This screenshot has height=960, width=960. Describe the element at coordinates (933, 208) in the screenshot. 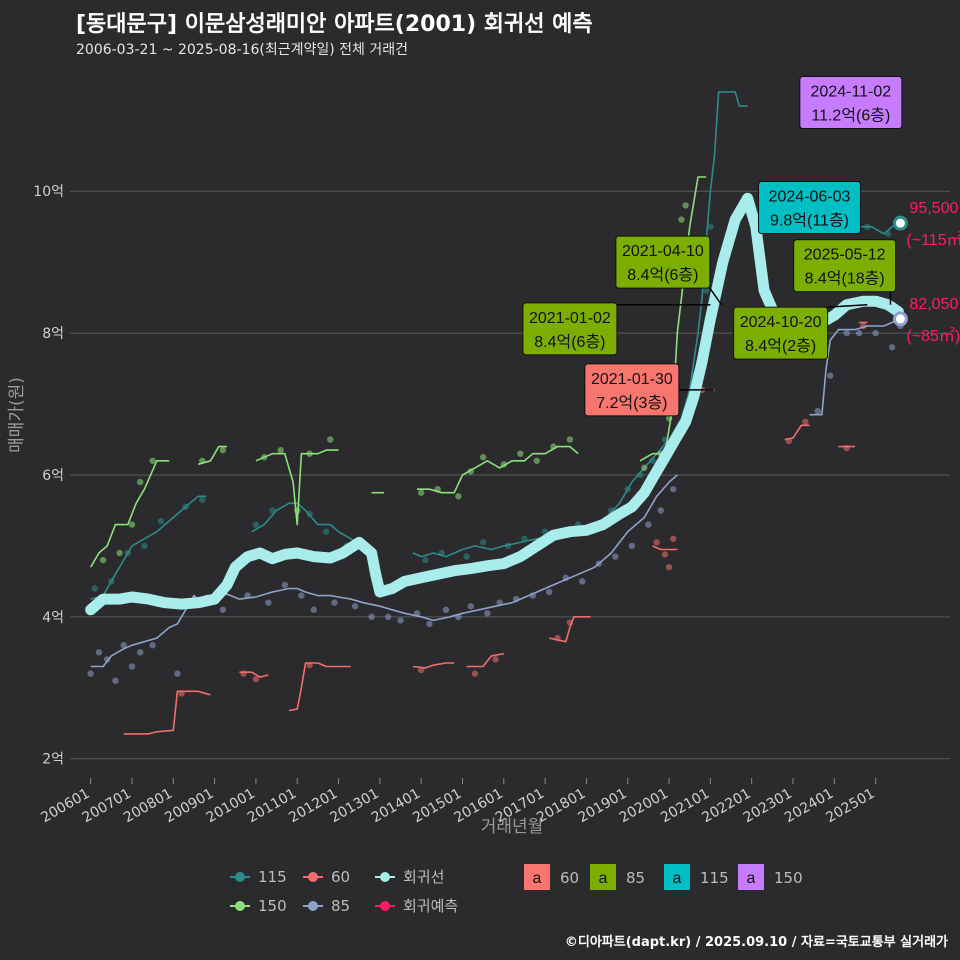

I see `forecast-value: 95,500` at that location.